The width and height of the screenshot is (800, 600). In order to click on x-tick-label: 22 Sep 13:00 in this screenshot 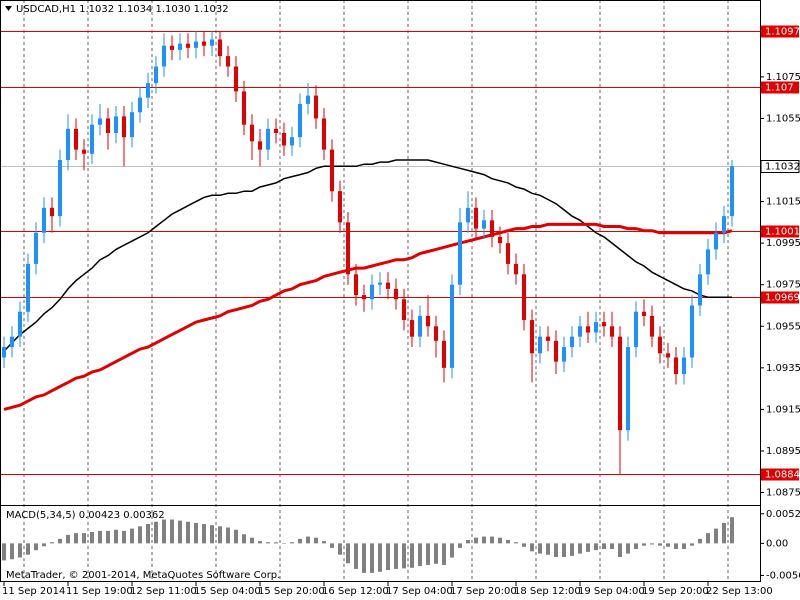, I will do `click(739, 591)`.